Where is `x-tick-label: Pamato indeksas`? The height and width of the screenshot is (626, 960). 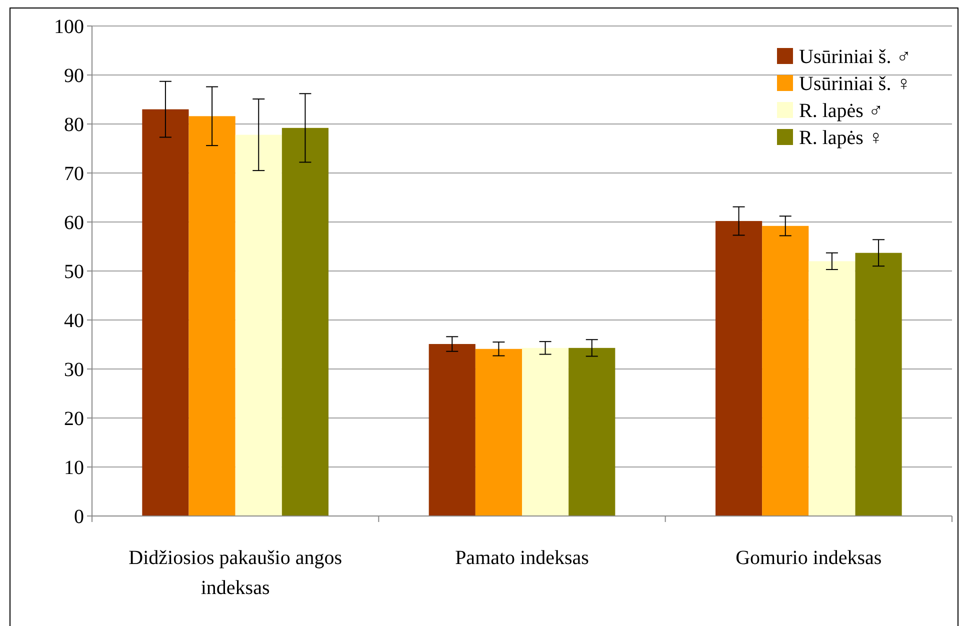 x-tick-label: Pamato indeksas is located at coordinates (522, 558).